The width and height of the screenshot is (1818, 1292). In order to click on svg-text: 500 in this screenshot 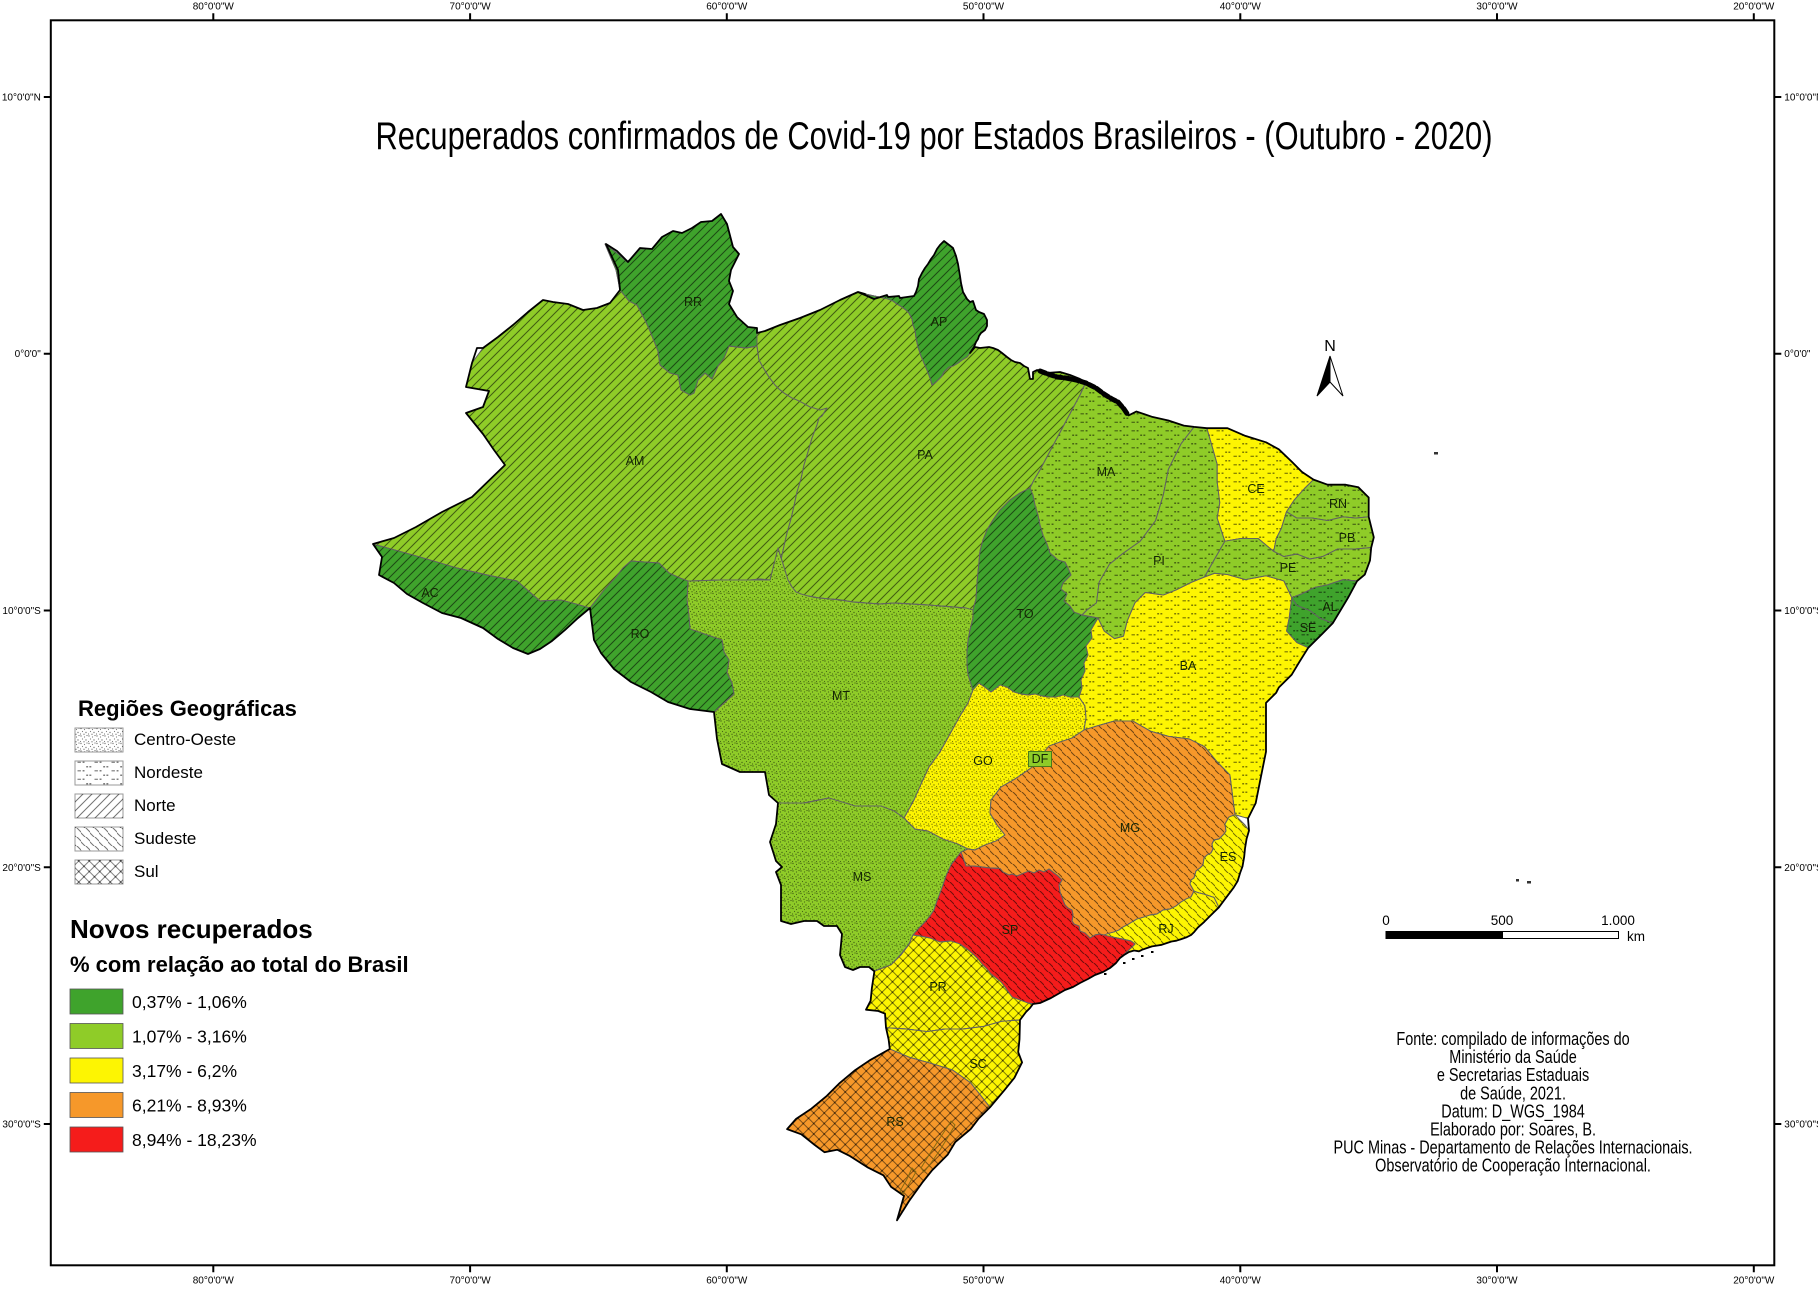, I will do `click(1502, 920)`.